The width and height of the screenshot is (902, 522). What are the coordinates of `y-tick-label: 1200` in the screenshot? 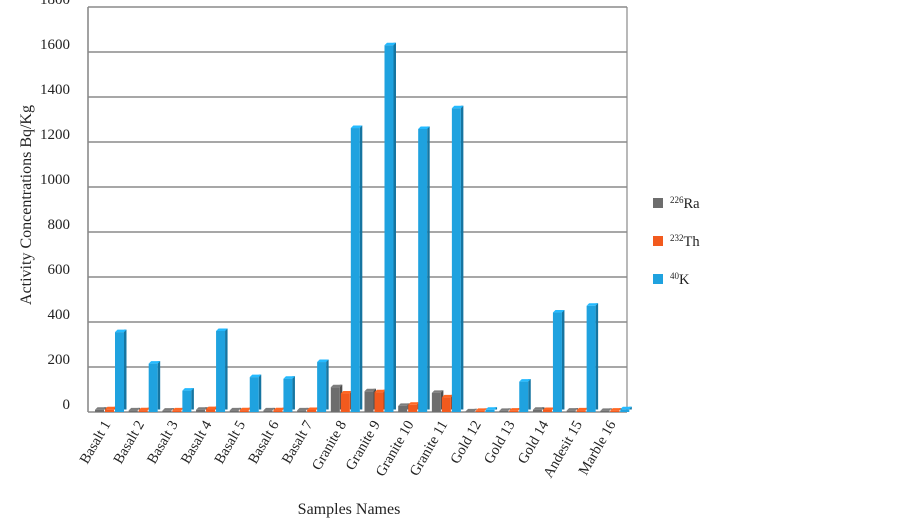 It's located at (55, 135).